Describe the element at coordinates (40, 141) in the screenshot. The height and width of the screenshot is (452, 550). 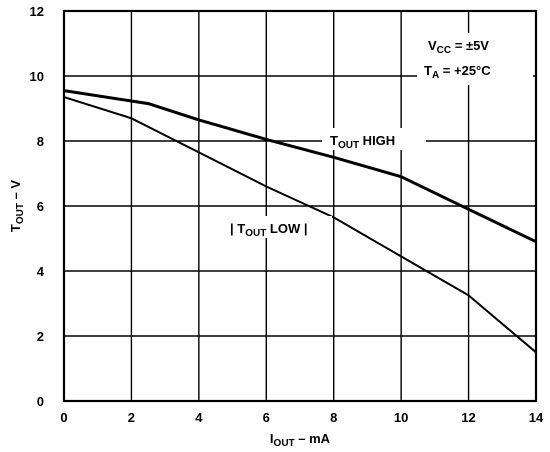
I see `y-tick-label: 8` at that location.